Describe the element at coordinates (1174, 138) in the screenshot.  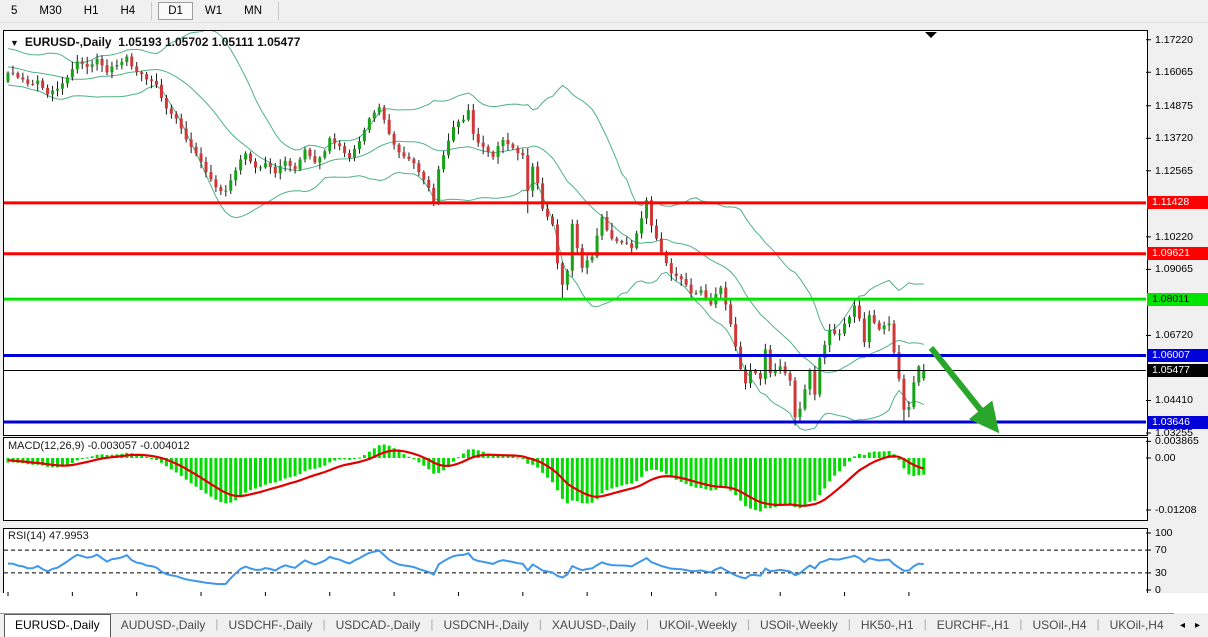
I see `price-tick: 1.13720` at that location.